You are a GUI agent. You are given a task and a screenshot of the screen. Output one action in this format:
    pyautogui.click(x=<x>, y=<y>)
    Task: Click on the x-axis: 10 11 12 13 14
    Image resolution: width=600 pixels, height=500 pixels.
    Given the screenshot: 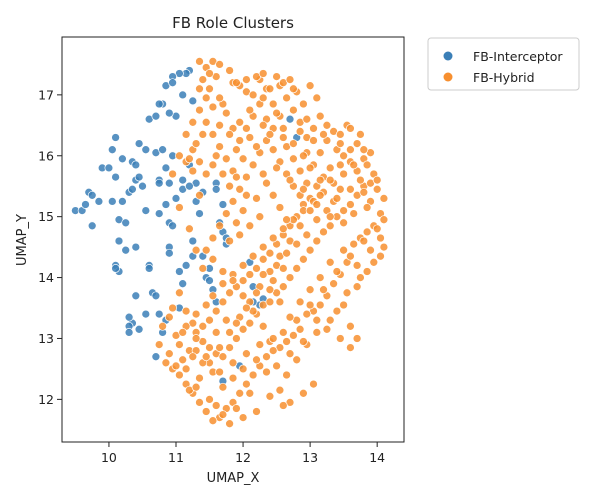 What is the action you would take?
    pyautogui.click(x=243, y=453)
    